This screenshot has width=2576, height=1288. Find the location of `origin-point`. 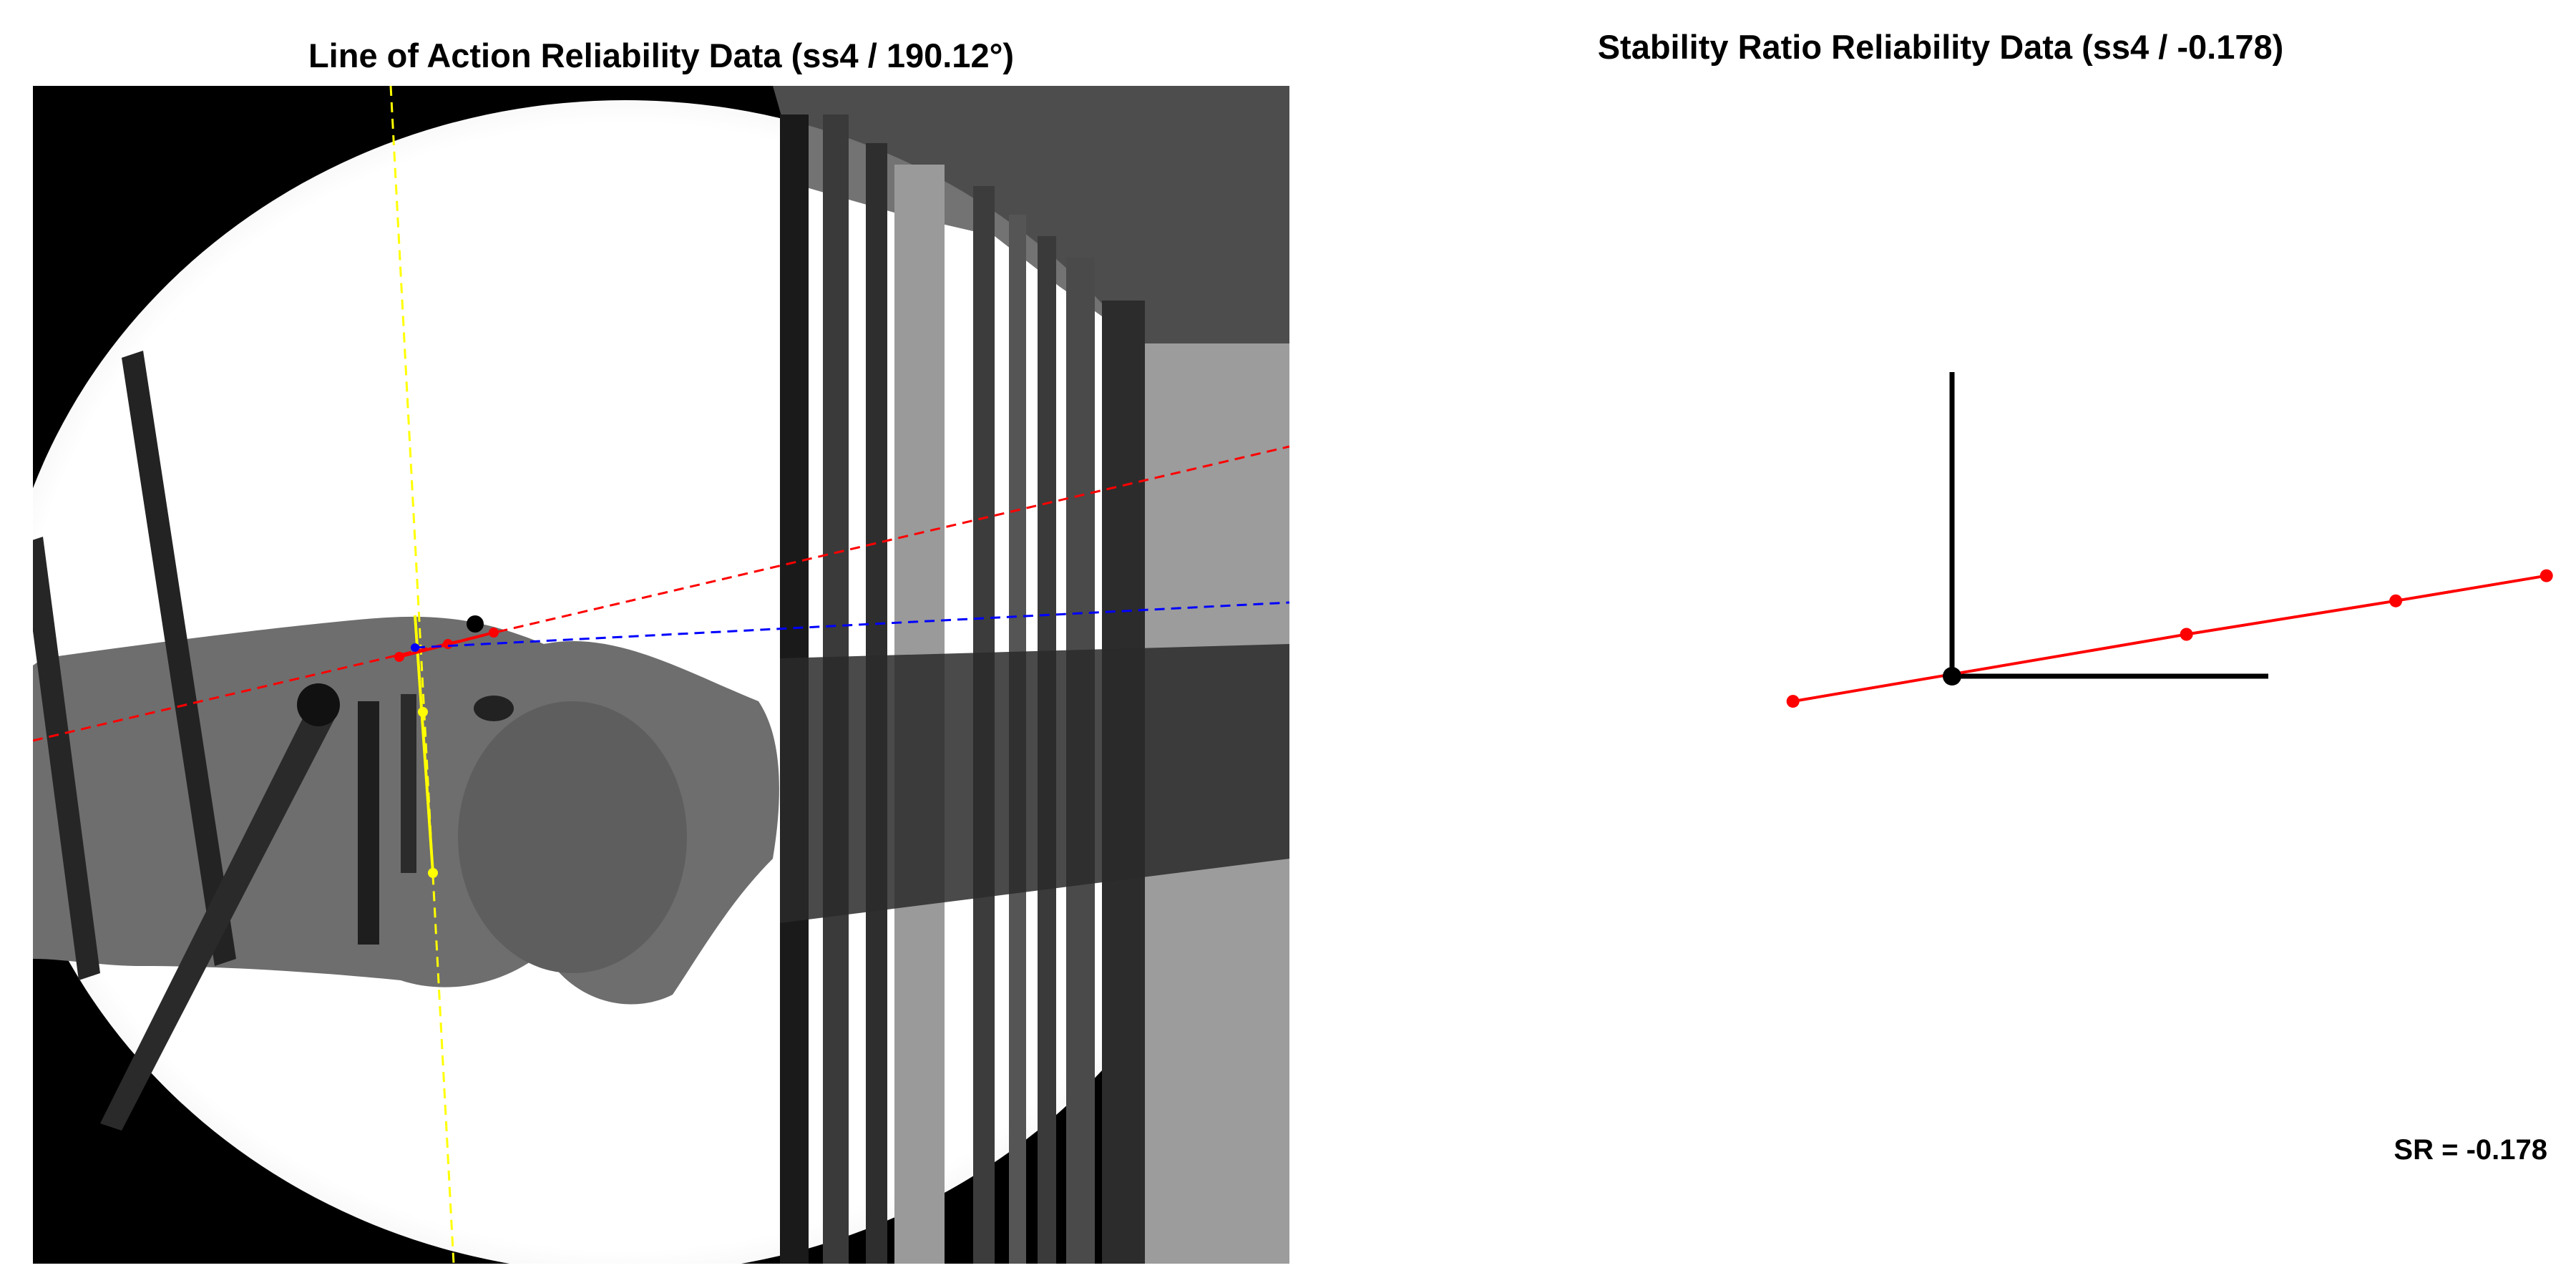

origin-point is located at coordinates (1952, 676).